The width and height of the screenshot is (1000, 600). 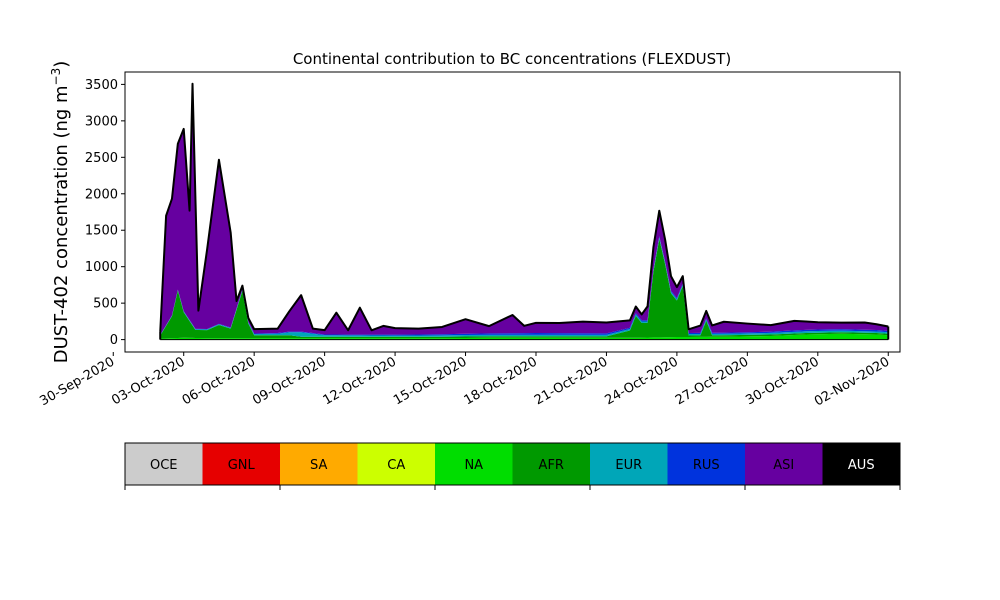 I want to click on y-tick-label: 1000, so click(x=101, y=267).